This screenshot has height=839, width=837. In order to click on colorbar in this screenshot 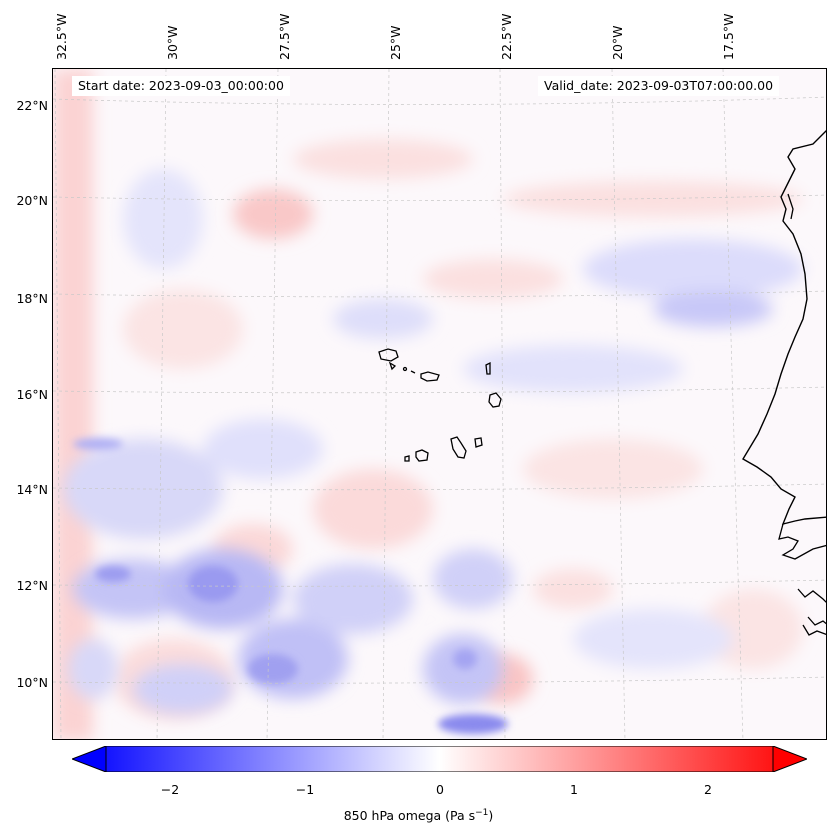, I will do `click(439, 759)`.